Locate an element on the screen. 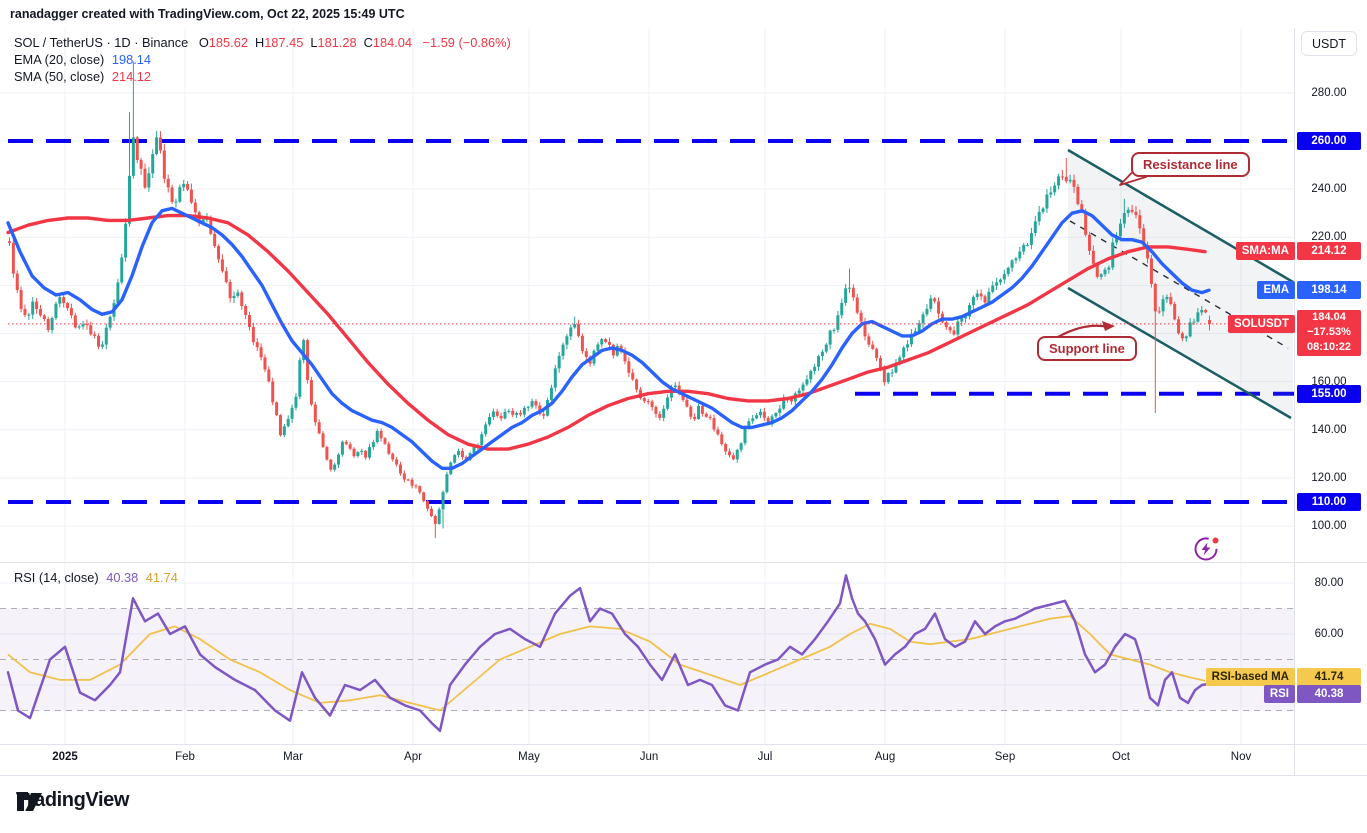 Image resolution: width=1367 pixels, height=833 pixels. time-label-Jun: Jun is located at coordinates (649, 757).